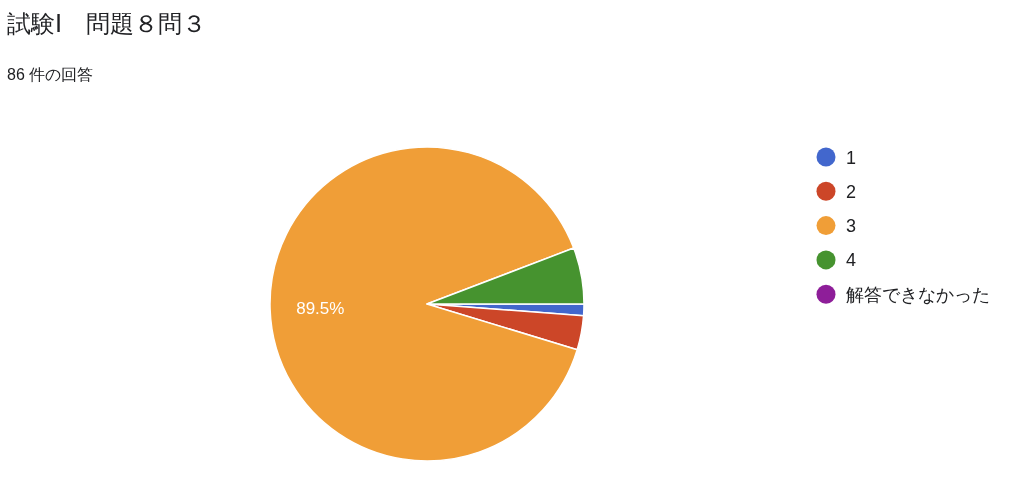 Image resolution: width=1024 pixels, height=485 pixels. I want to click on text: 86 件の回答, so click(50, 74).